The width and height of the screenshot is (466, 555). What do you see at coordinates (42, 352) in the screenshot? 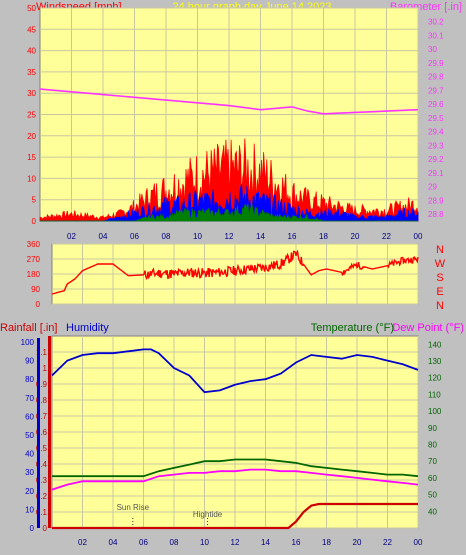
I see `rain-tick-label: 1.1` at bounding box center [42, 352].